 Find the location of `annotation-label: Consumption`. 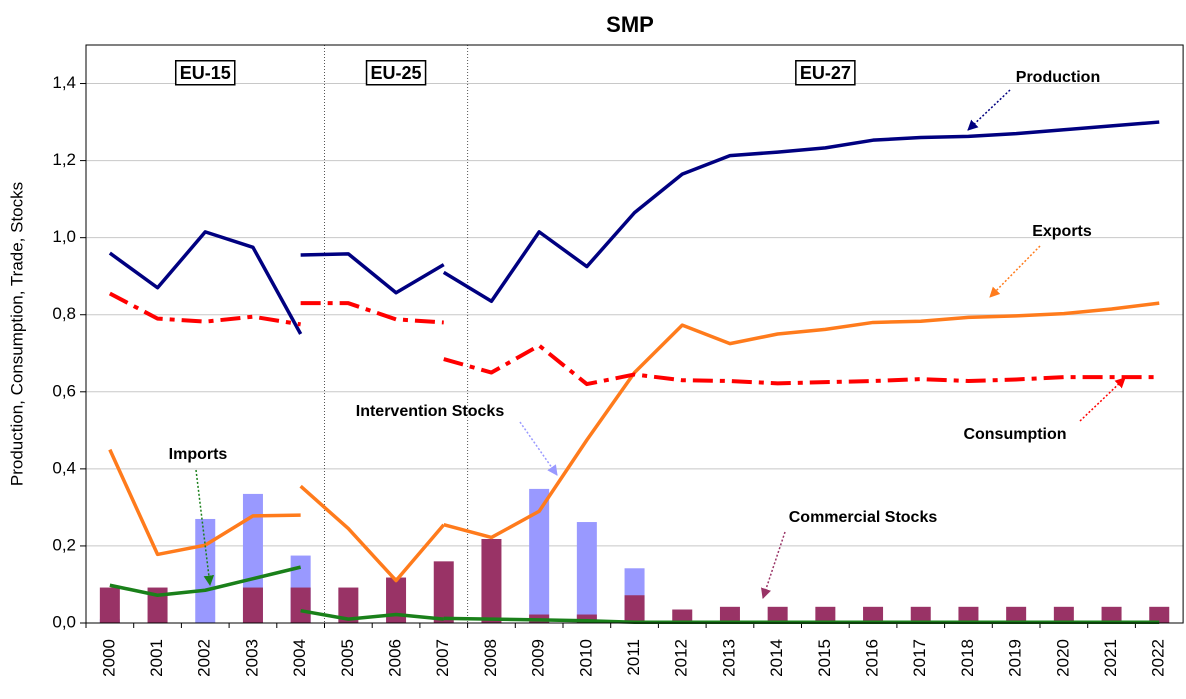

annotation-label: Consumption is located at coordinates (1014, 434).